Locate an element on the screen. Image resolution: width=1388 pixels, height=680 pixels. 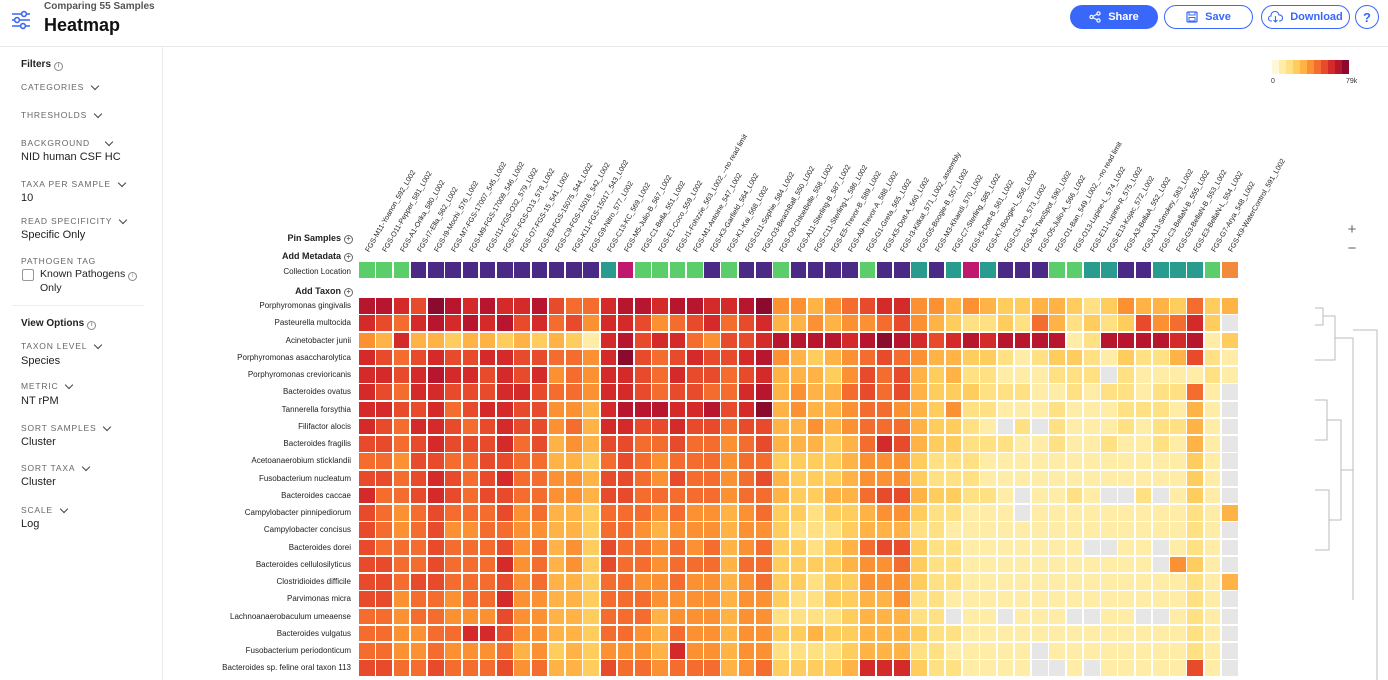
taxon-row-label: Bacteroides cellulosilyticus is located at coordinates (303, 564).